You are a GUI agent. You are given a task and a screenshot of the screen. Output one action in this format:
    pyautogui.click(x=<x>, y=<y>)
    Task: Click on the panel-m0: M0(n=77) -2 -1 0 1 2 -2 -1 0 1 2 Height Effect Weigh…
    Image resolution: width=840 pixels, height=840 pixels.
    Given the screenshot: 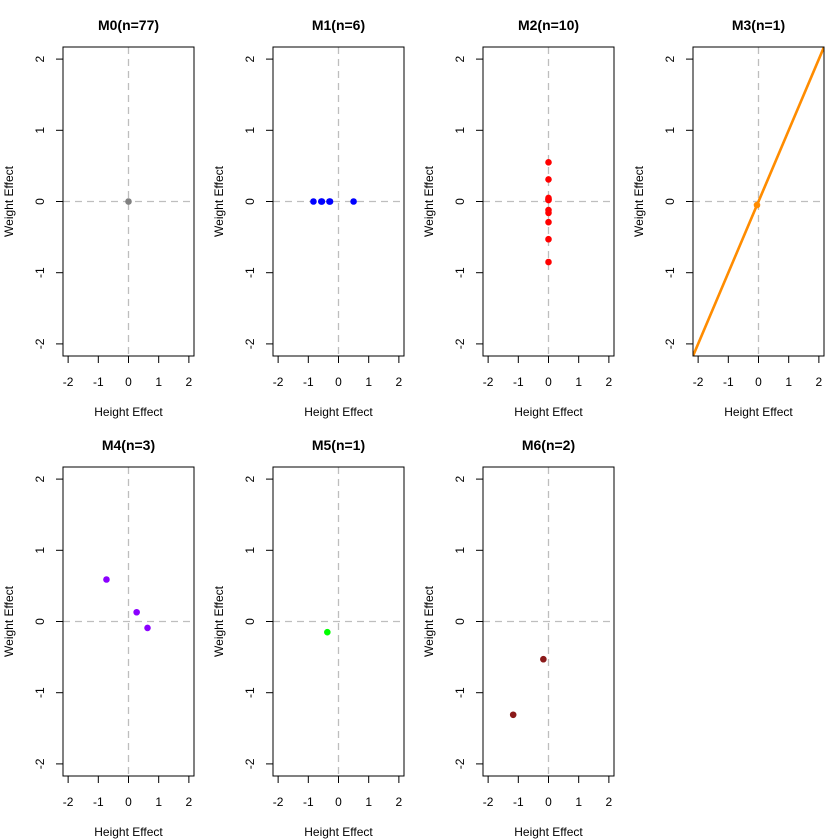 What is the action you would take?
    pyautogui.click(x=98, y=218)
    